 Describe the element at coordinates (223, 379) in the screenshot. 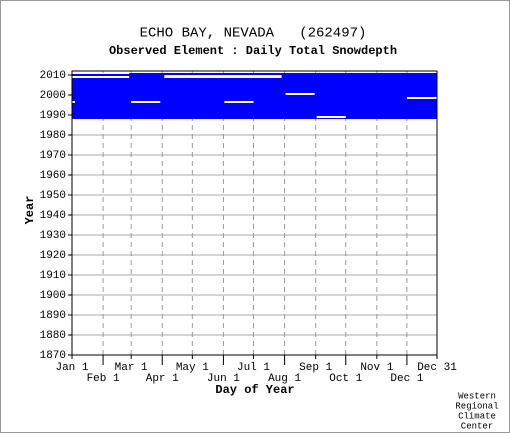

I see `x-tick-label: Jun 1` at that location.